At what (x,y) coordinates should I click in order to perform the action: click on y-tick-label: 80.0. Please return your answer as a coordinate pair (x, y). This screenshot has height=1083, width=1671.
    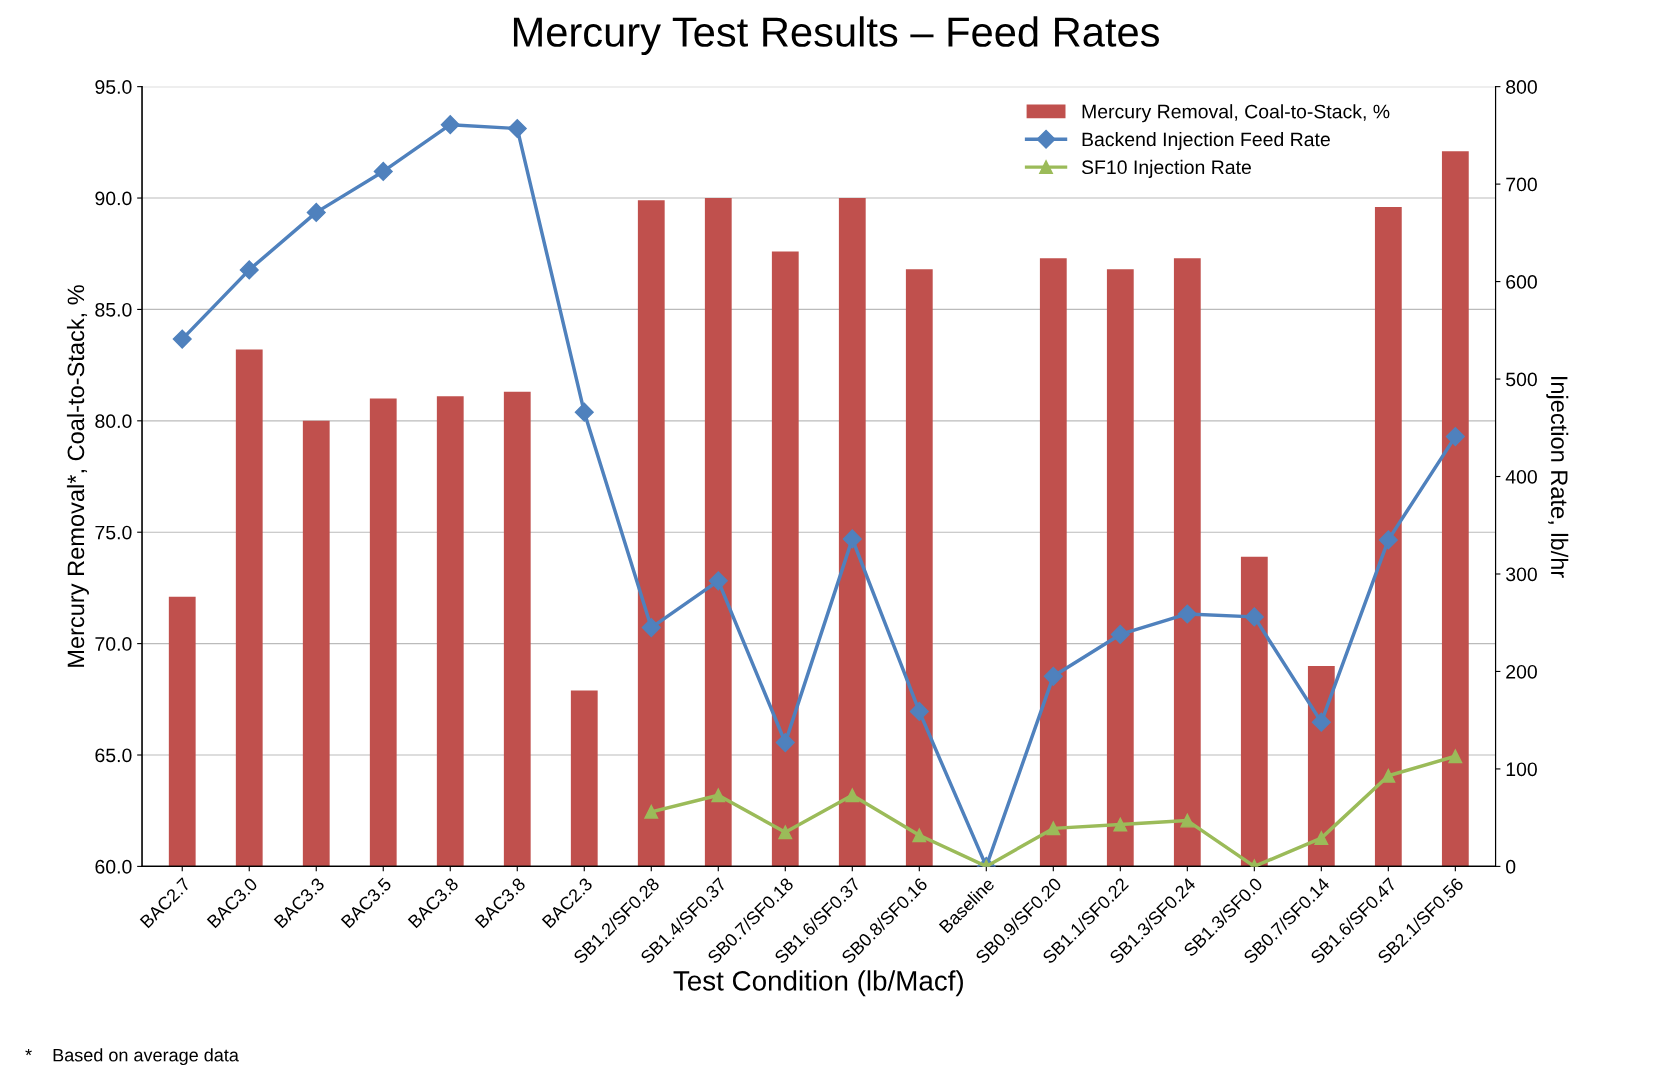
    Looking at the image, I should click on (113, 421).